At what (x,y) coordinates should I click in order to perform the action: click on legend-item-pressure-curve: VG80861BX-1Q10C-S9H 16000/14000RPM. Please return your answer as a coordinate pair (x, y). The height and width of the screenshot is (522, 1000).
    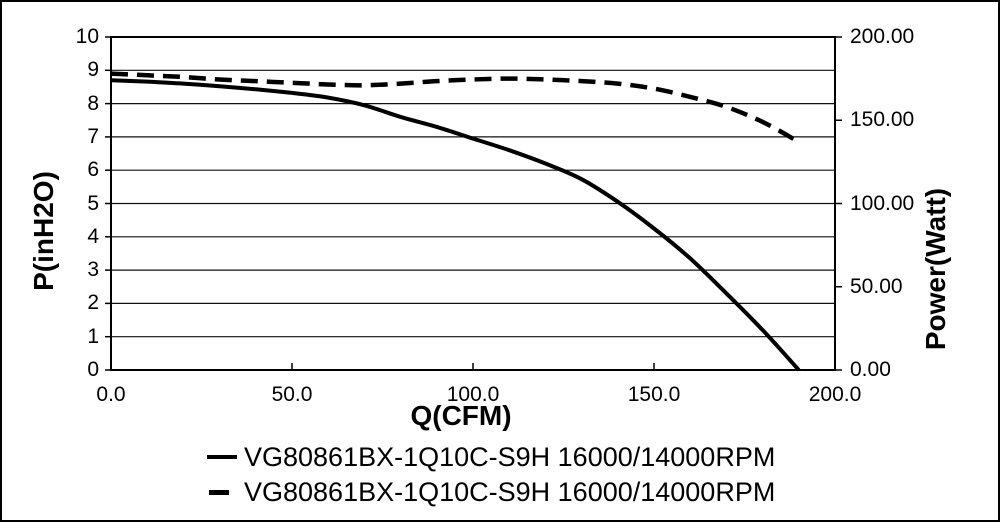
    Looking at the image, I should click on (491, 457).